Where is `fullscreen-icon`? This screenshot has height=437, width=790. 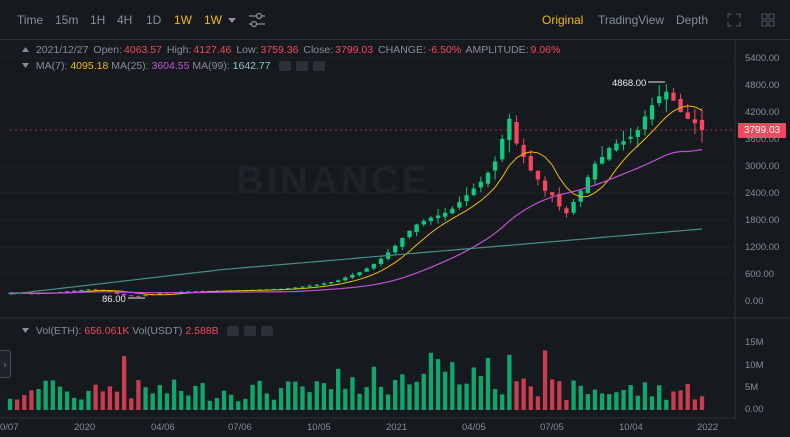
fullscreen-icon is located at coordinates (734, 21).